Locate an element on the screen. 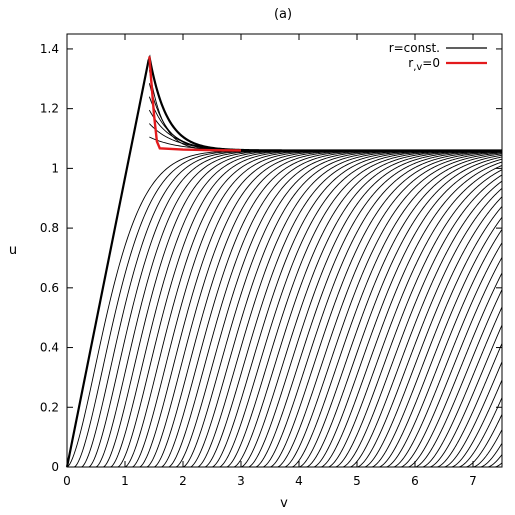 The height and width of the screenshot is (515, 515). y-tick-label: 0.2 is located at coordinates (49, 407).